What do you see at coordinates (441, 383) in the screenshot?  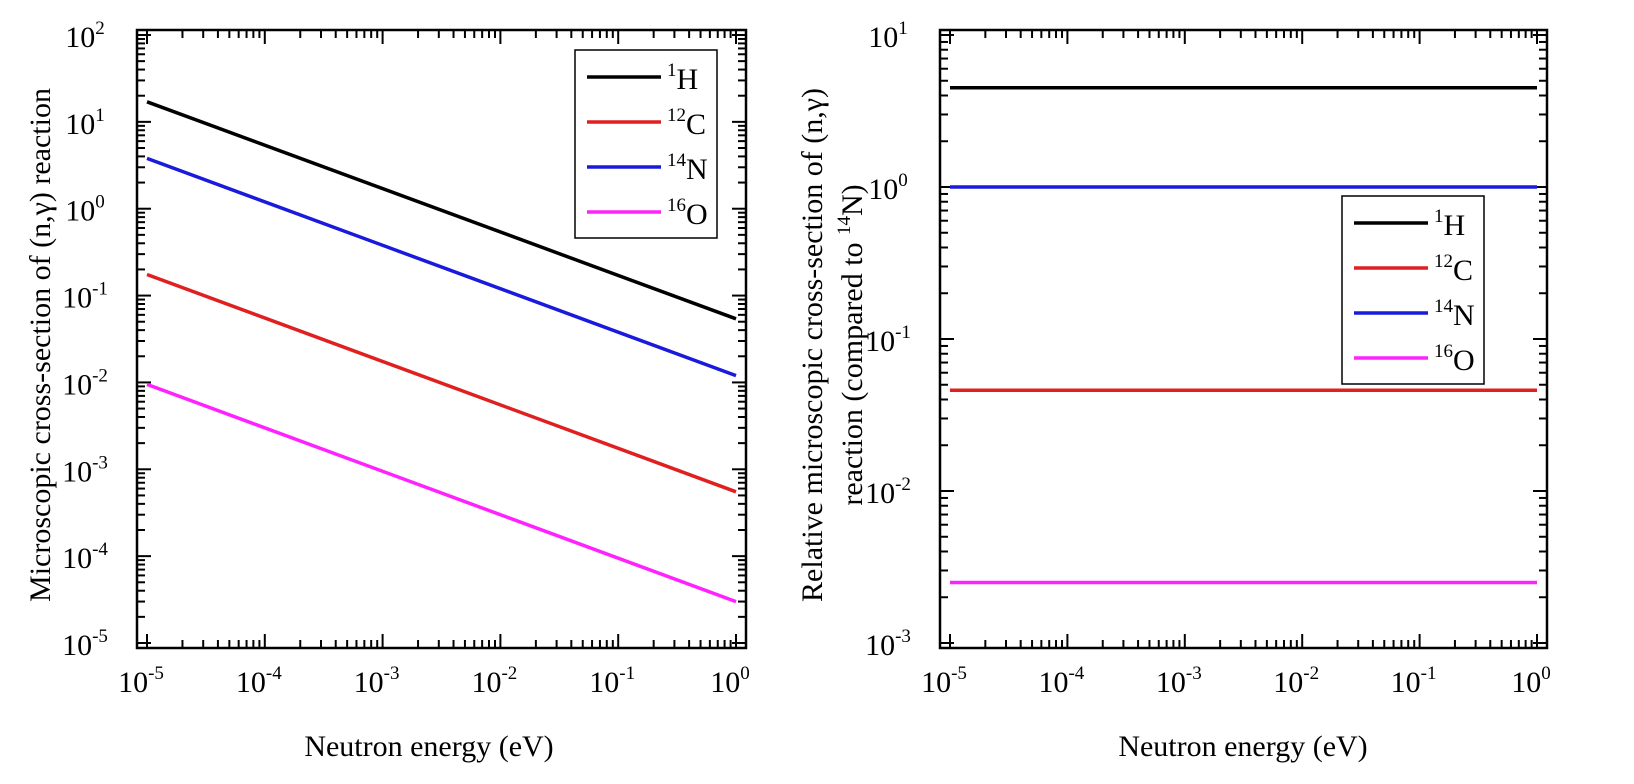 I see `series-line-12C` at bounding box center [441, 383].